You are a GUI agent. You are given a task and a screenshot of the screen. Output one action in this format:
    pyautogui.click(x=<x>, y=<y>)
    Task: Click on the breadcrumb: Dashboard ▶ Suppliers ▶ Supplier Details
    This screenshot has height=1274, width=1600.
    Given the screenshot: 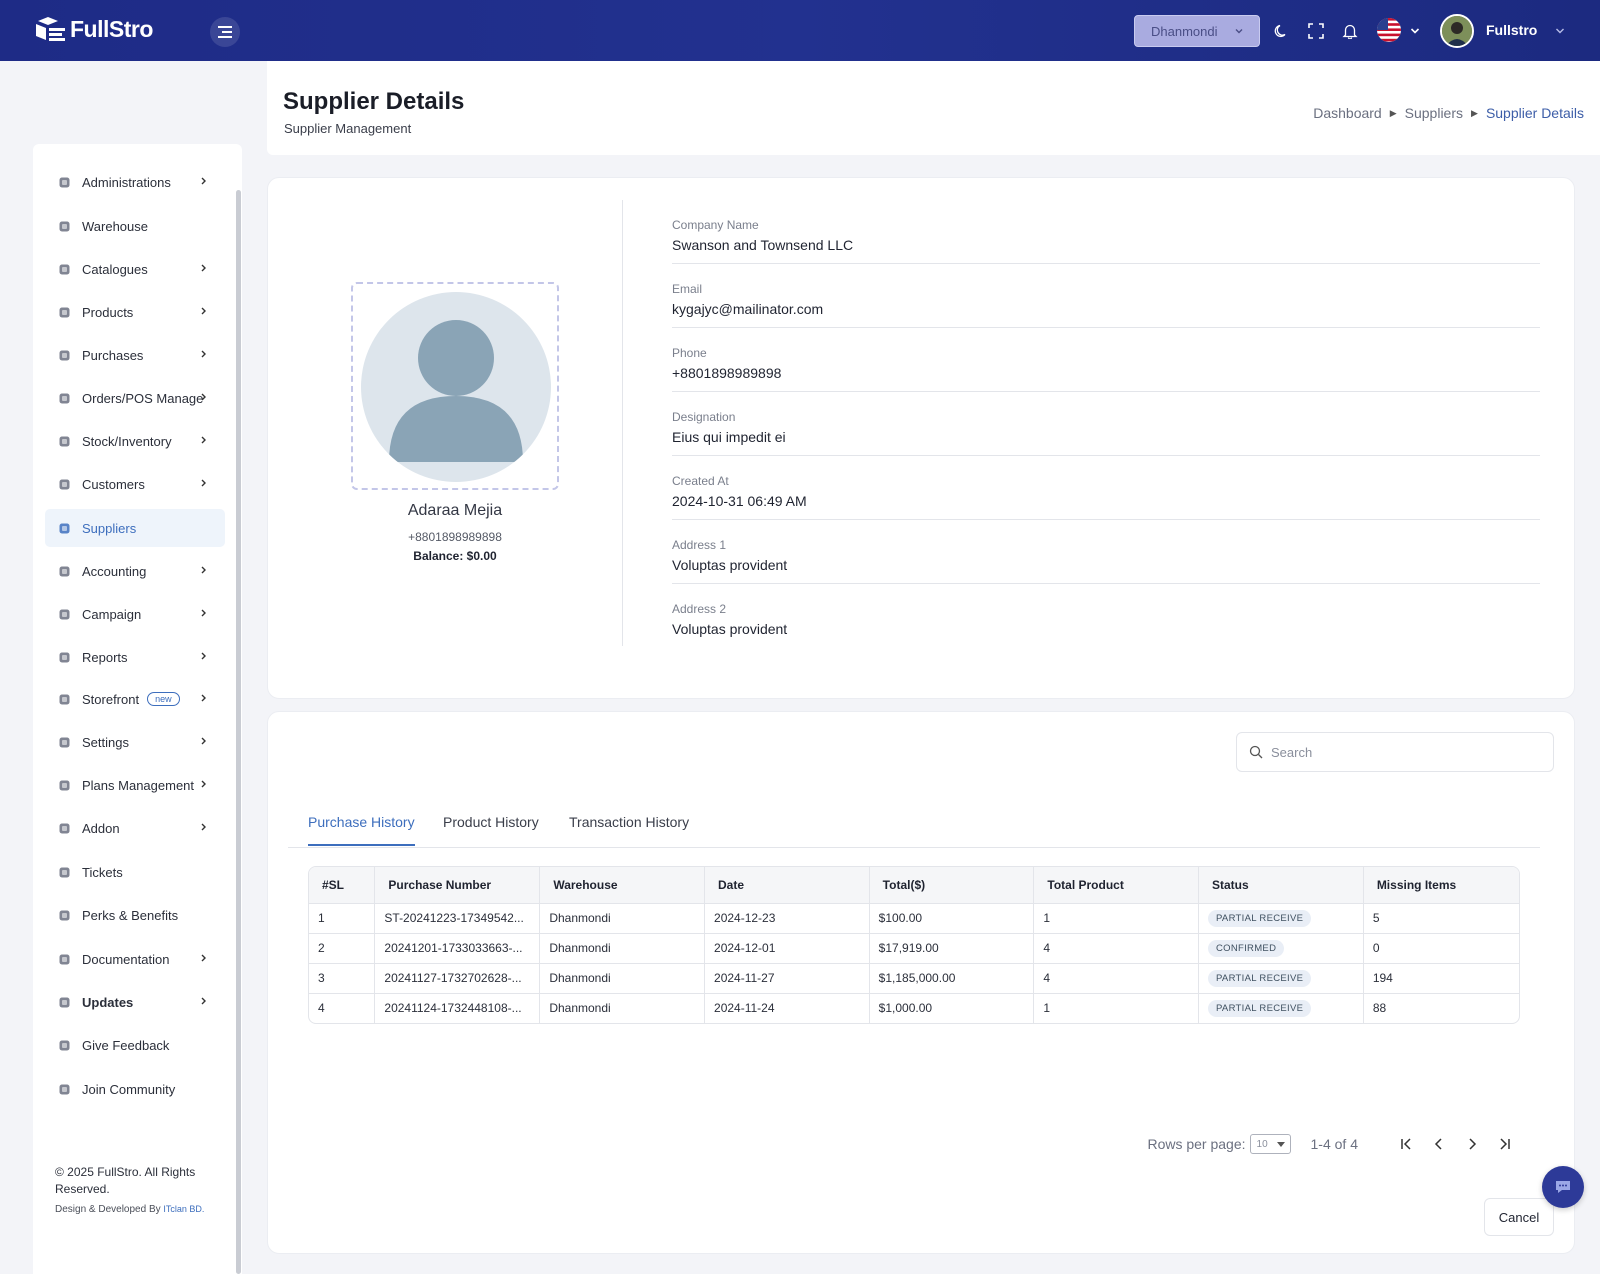 What is the action you would take?
    pyautogui.click(x=1448, y=113)
    